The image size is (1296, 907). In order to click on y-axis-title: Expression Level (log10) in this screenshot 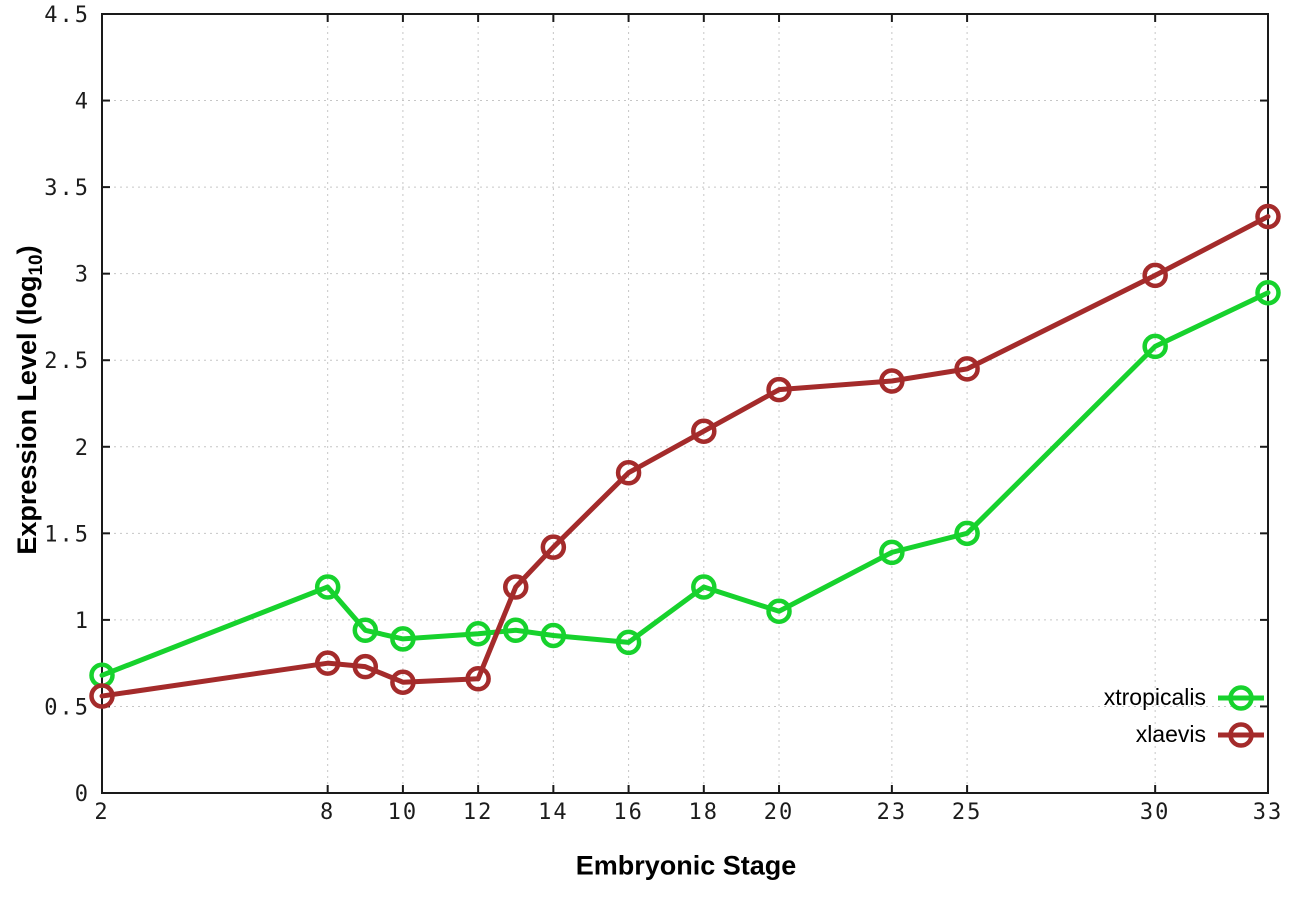, I will do `click(30, 399)`.